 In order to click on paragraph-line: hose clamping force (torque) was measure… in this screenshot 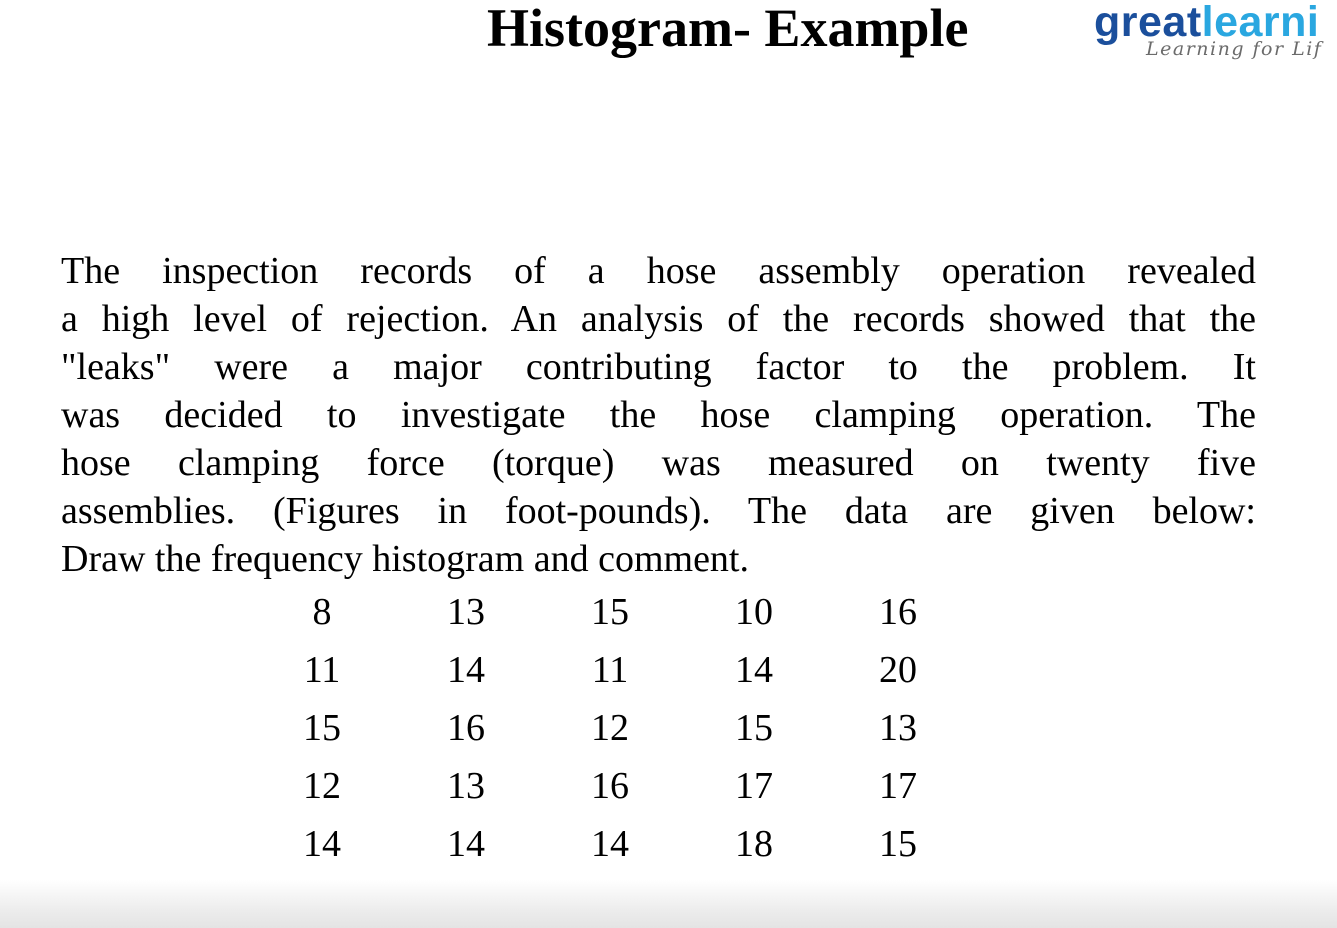, I will do `click(658, 463)`.